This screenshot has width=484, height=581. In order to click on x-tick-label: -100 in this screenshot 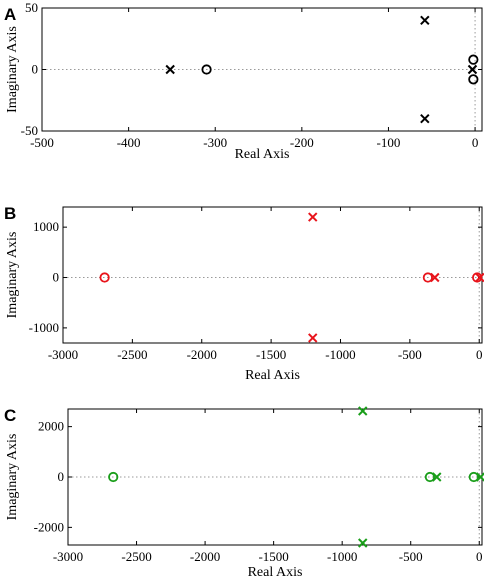, I will do `click(389, 142)`.